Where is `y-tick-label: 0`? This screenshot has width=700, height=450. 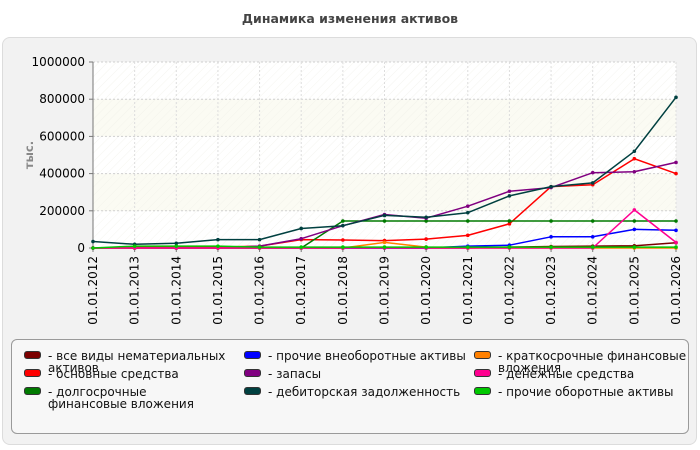 y-tick-label: 0 is located at coordinates (81, 248).